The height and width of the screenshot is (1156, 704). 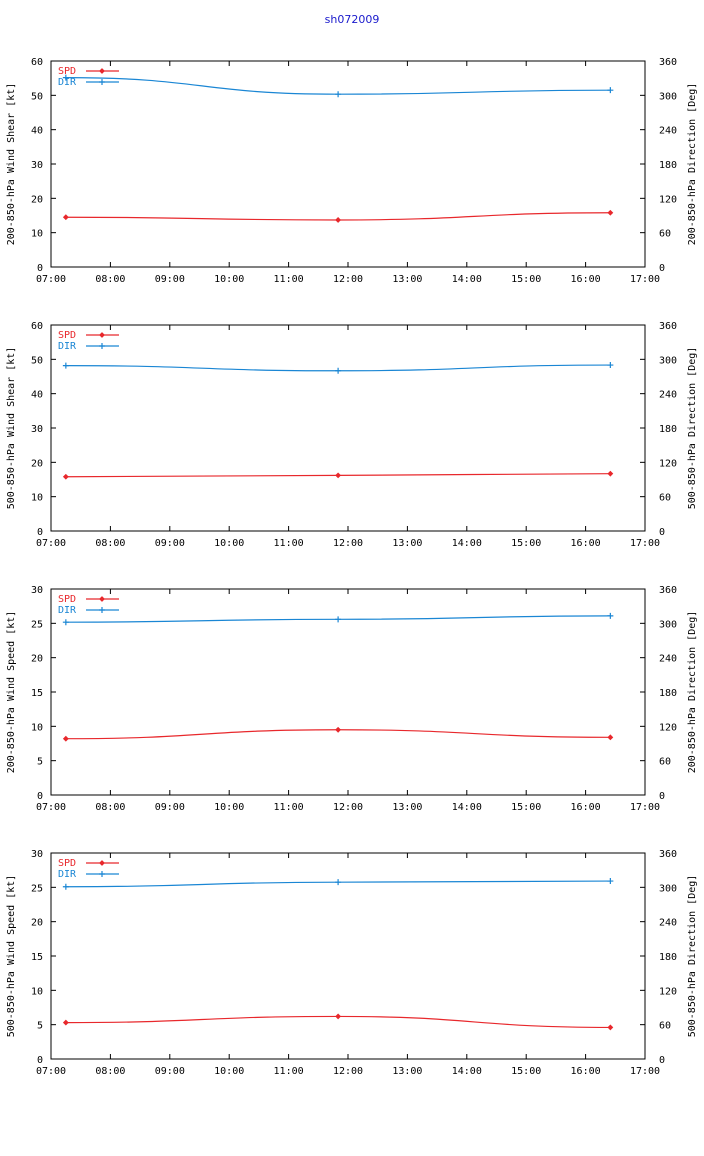 What do you see at coordinates (11, 164) in the screenshot?
I see `y-axis-label: 200-850-hPa Wind Shear [kt]` at bounding box center [11, 164].